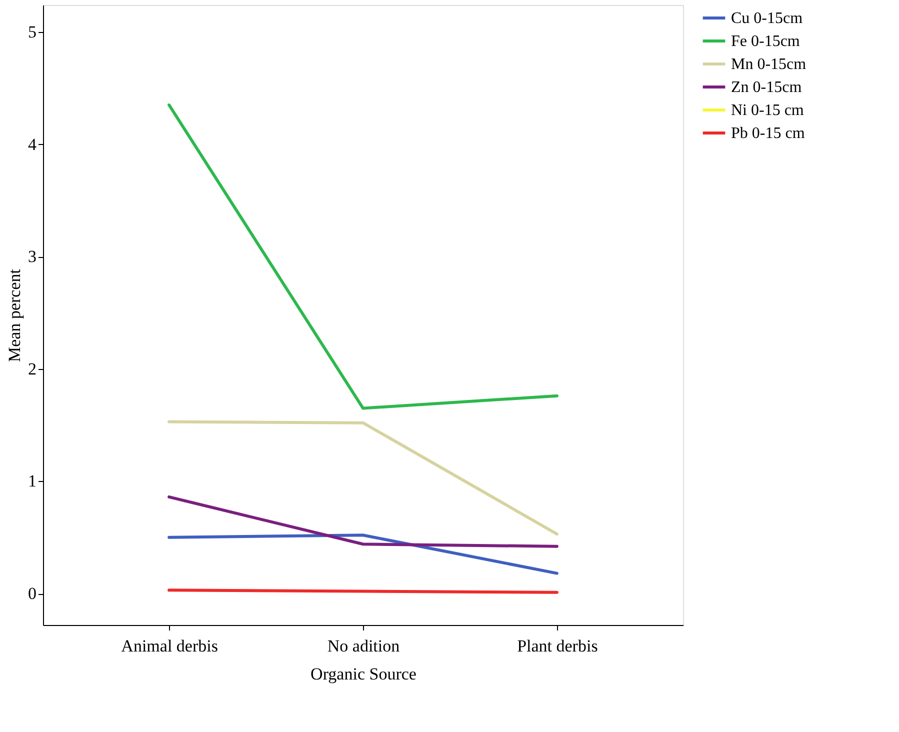 The width and height of the screenshot is (899, 732). I want to click on legend-label: Mn 0-15cm, so click(769, 64).